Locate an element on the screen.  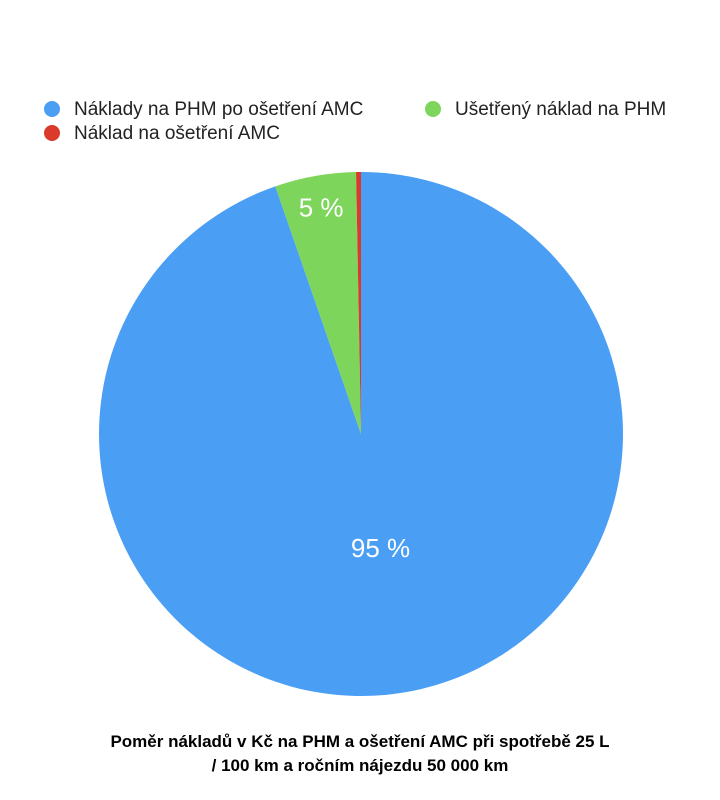
legend-label: Ušetřený náklad na PHM is located at coordinates (560, 109).